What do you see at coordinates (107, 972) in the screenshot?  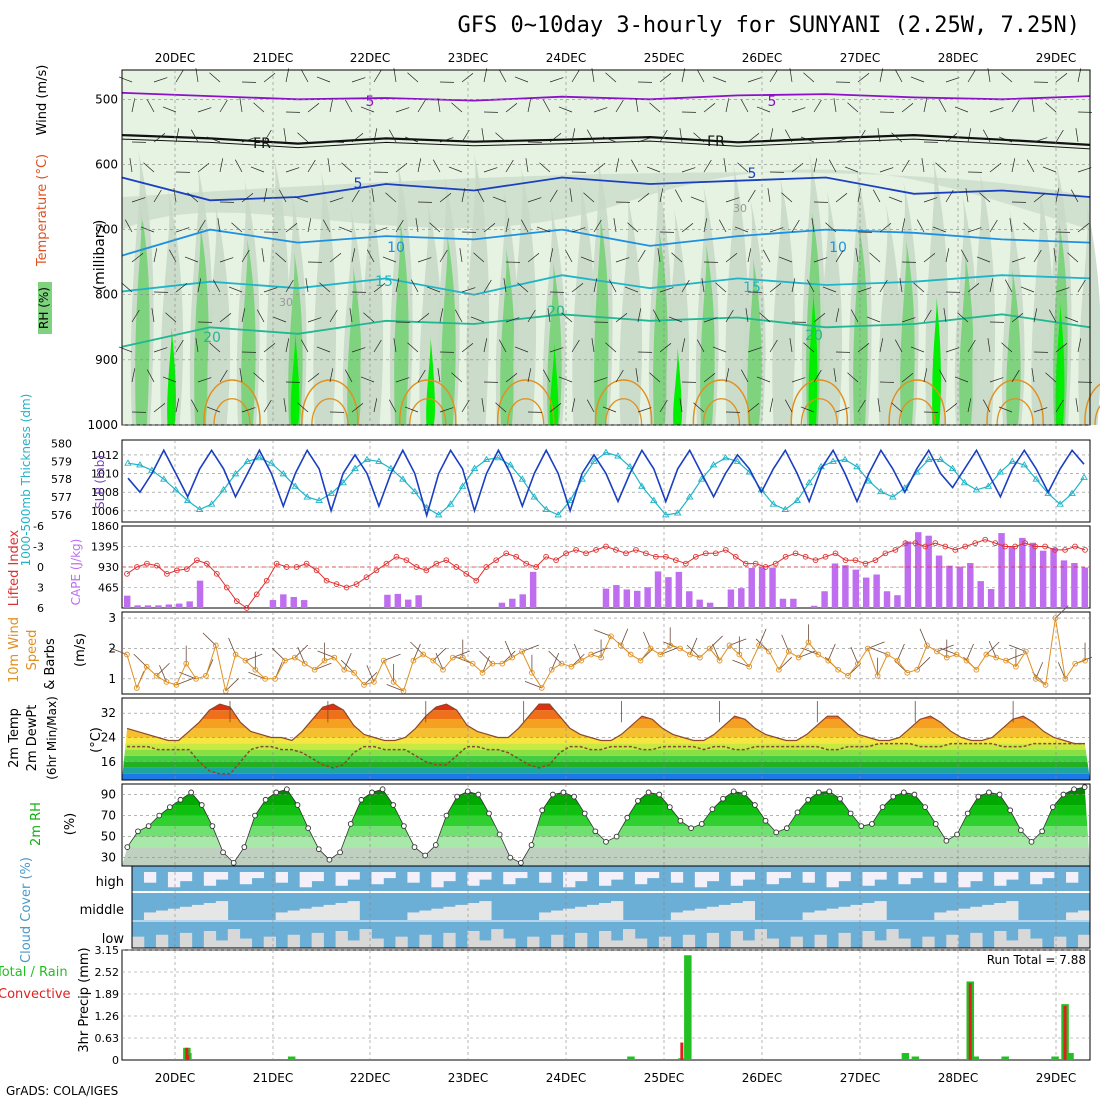 I see `precip-ytick-2.52: 2.52` at bounding box center [107, 972].